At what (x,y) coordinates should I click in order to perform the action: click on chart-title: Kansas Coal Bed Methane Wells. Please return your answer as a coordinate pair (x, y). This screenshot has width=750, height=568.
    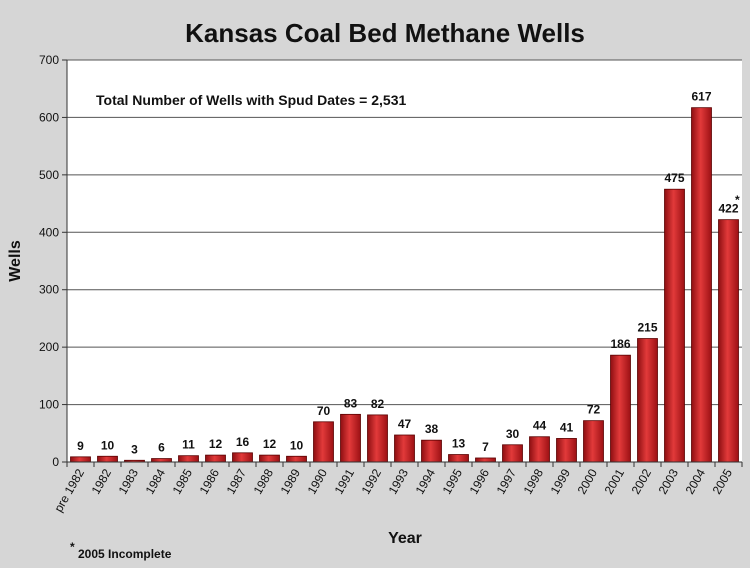
    Looking at the image, I should click on (385, 33).